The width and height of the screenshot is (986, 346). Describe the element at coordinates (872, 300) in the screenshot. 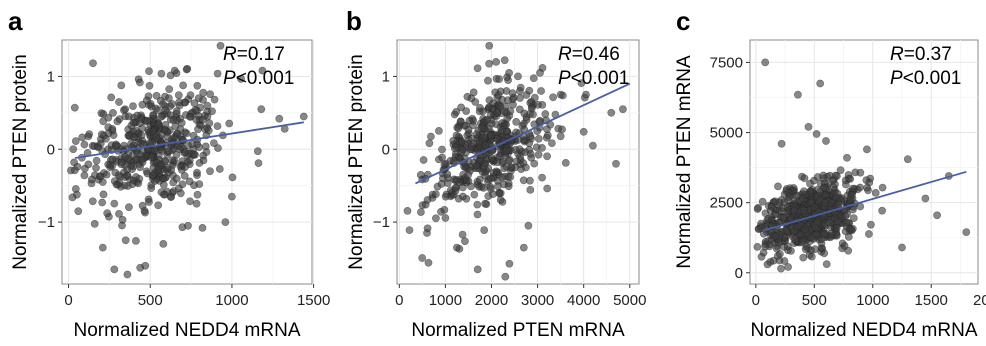

I see `x-tick-label: 1000` at that location.